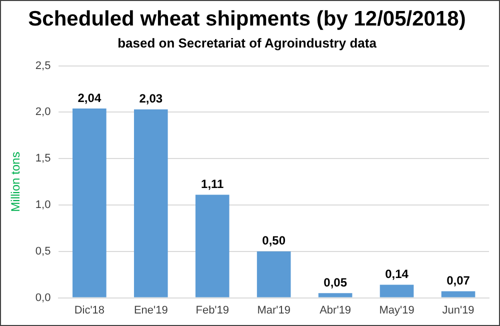  I want to click on y-tick-label: 0,0, so click(43, 298).